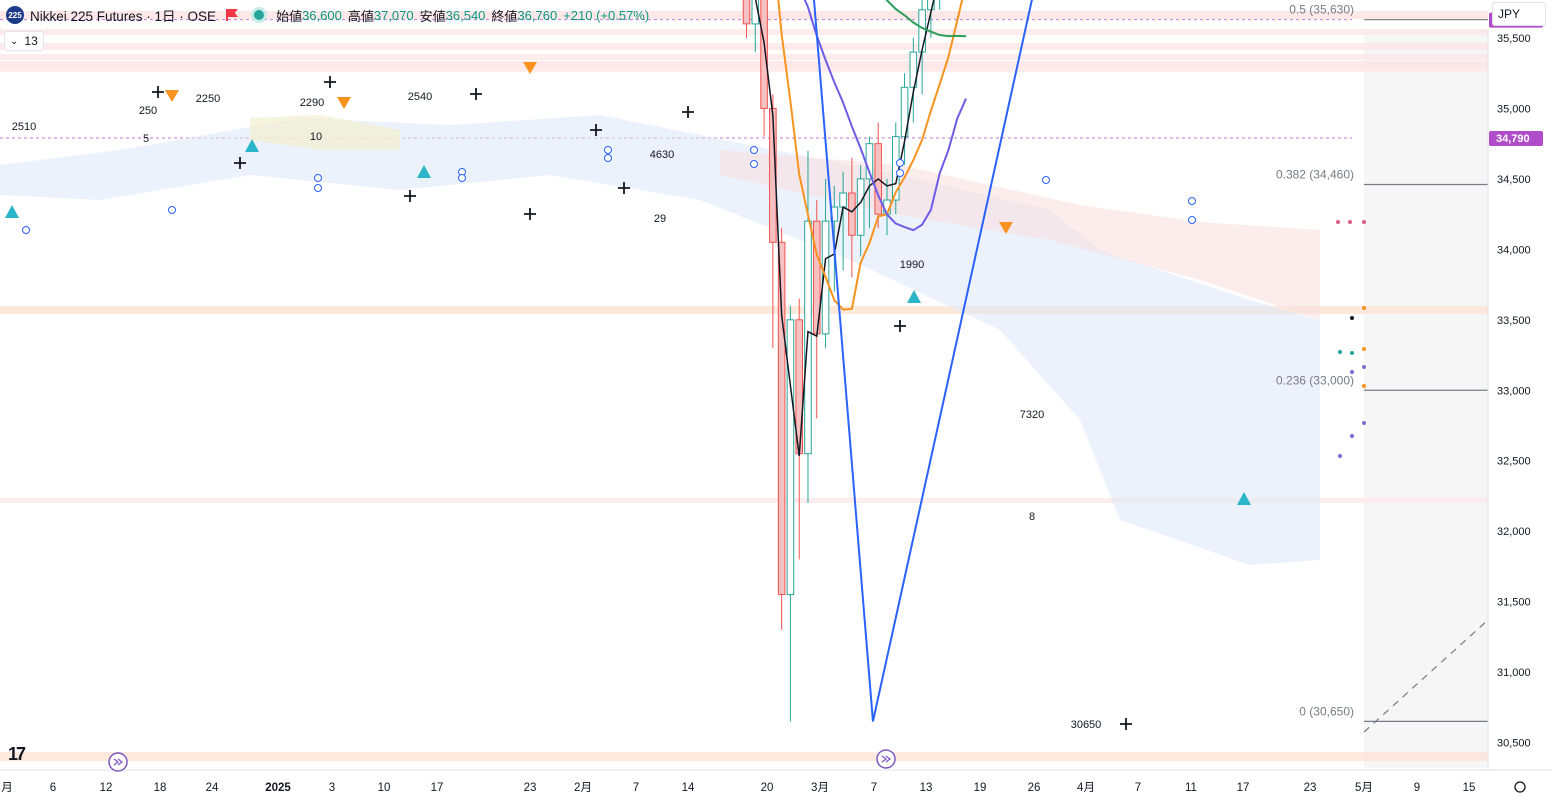  I want to click on settings-gear-icon, so click(1520, 787).